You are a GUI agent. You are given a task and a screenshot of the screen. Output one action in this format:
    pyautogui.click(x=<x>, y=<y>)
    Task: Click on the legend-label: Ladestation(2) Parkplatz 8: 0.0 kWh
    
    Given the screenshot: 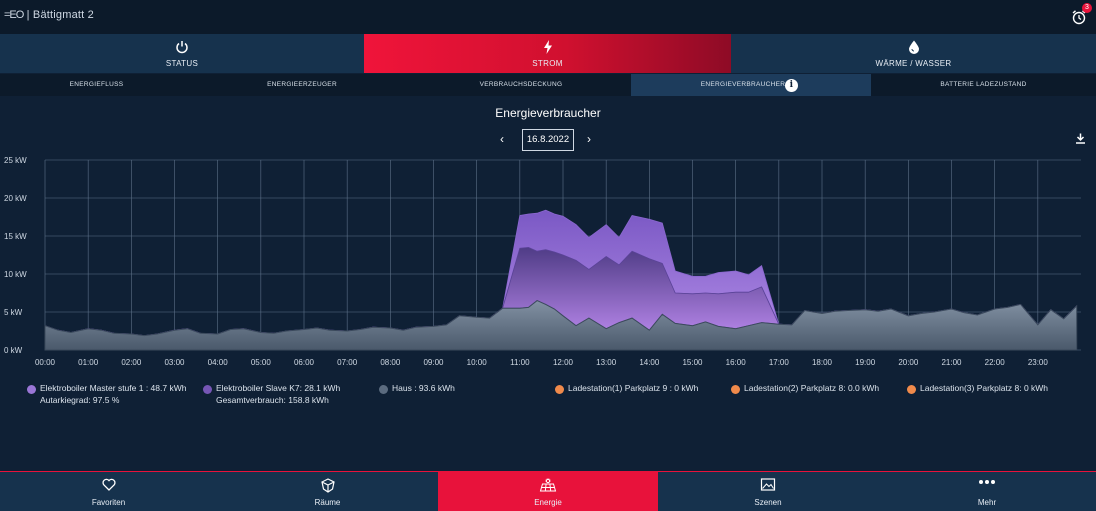 What is the action you would take?
    pyautogui.click(x=812, y=388)
    